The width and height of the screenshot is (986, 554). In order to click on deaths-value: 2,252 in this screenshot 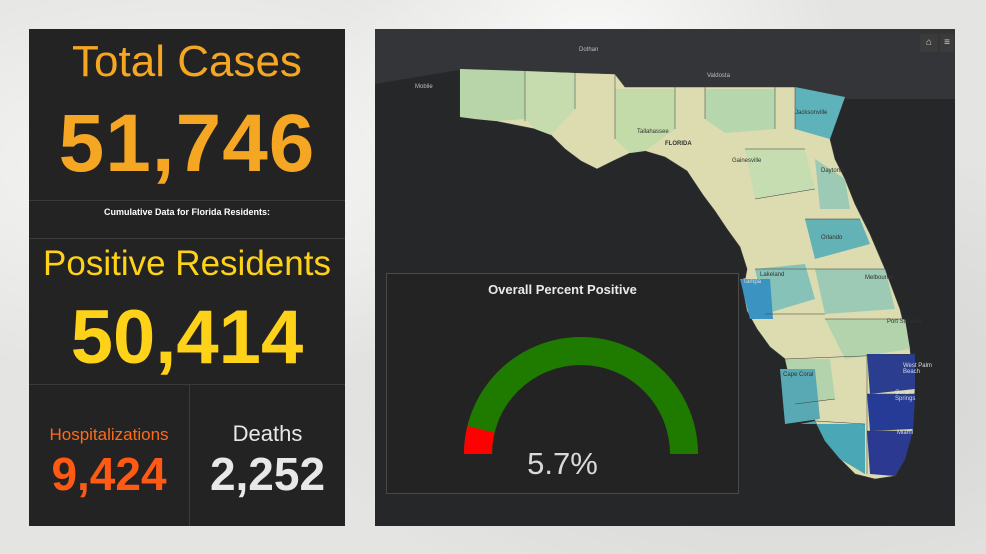, I will do `click(267, 474)`.